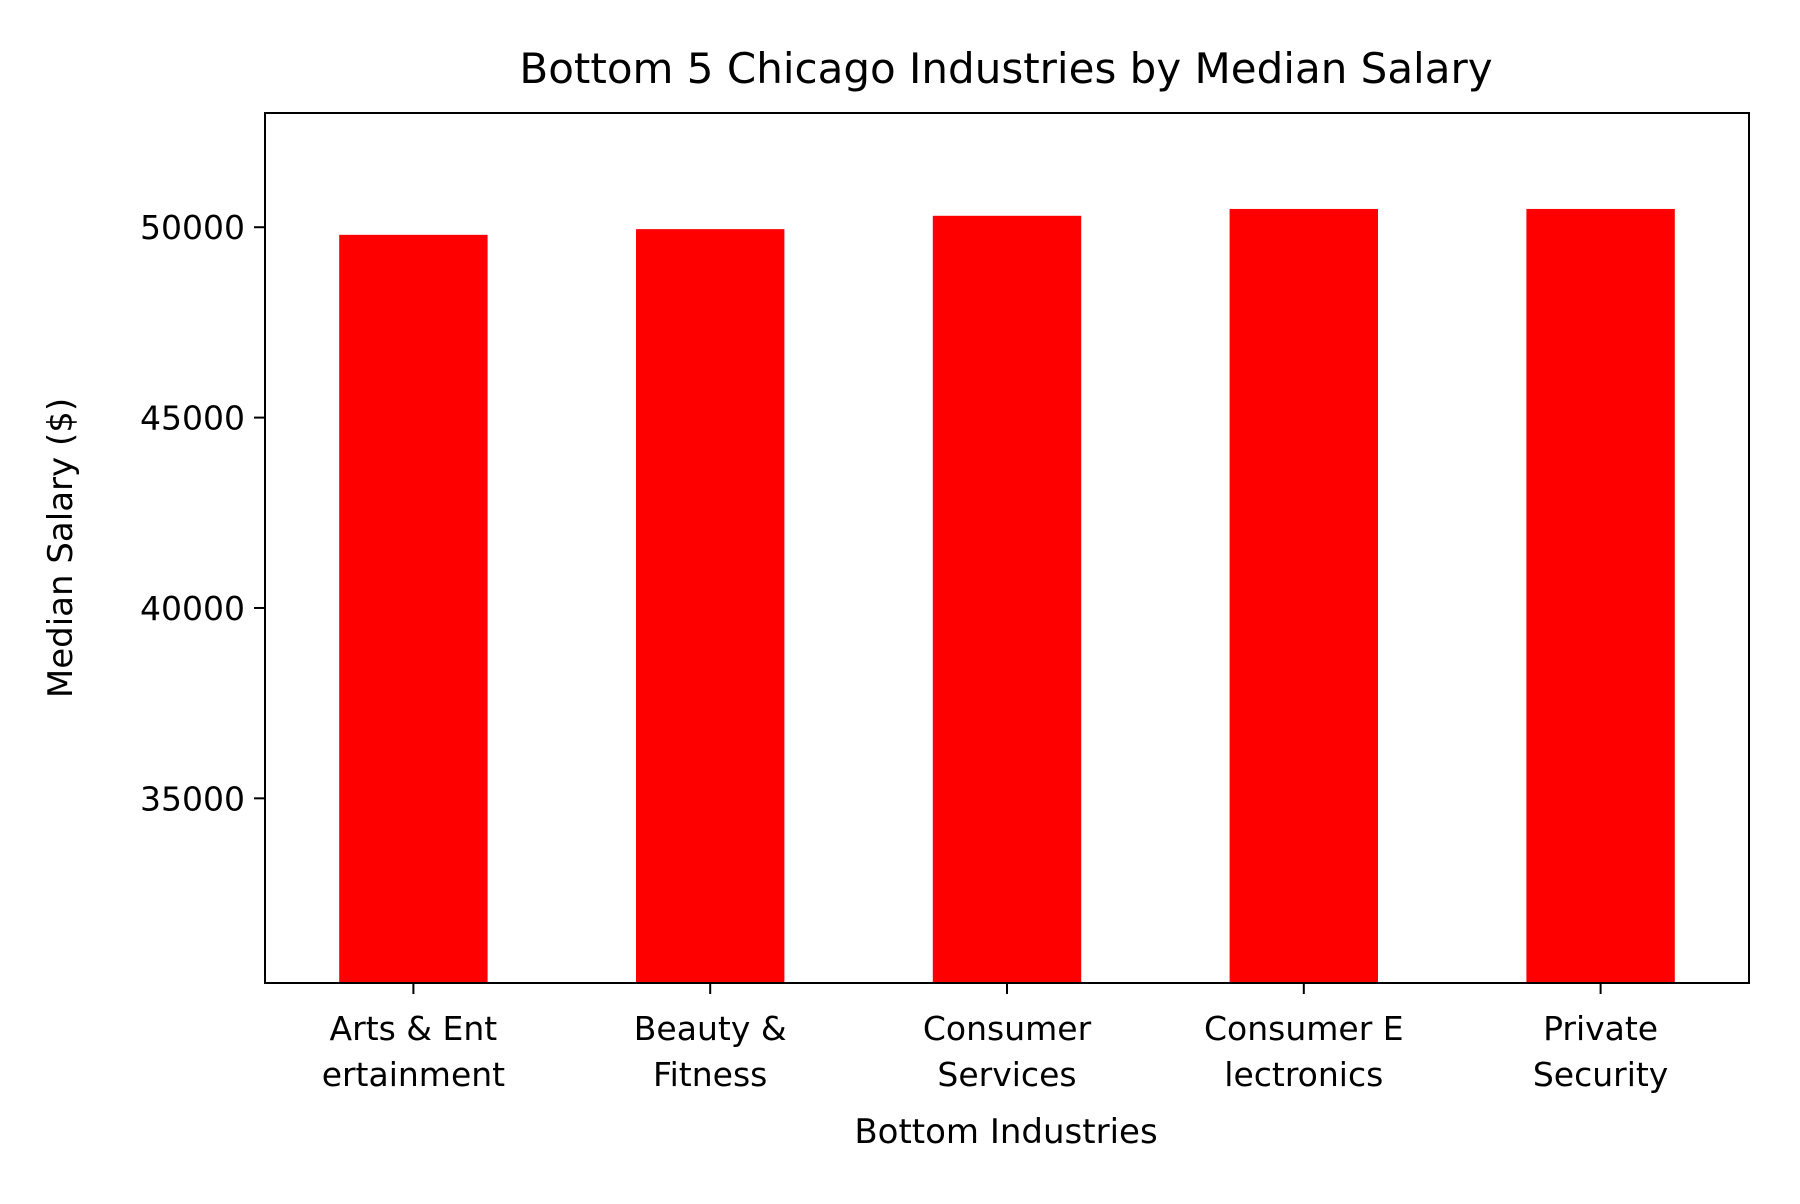 This screenshot has width=1800, height=1204. I want to click on x-tick-label-1-line-1: Arts & Ent, so click(414, 1028).